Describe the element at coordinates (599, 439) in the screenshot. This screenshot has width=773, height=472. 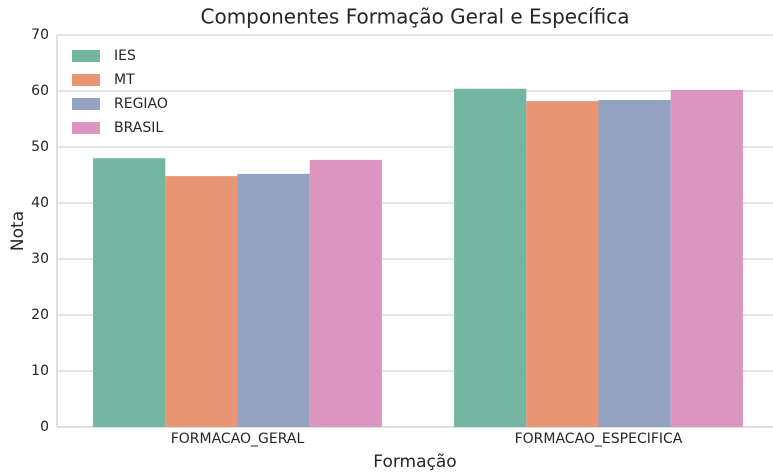
I see `x-tick-label: FORMACAO_ESPECIFICA` at that location.